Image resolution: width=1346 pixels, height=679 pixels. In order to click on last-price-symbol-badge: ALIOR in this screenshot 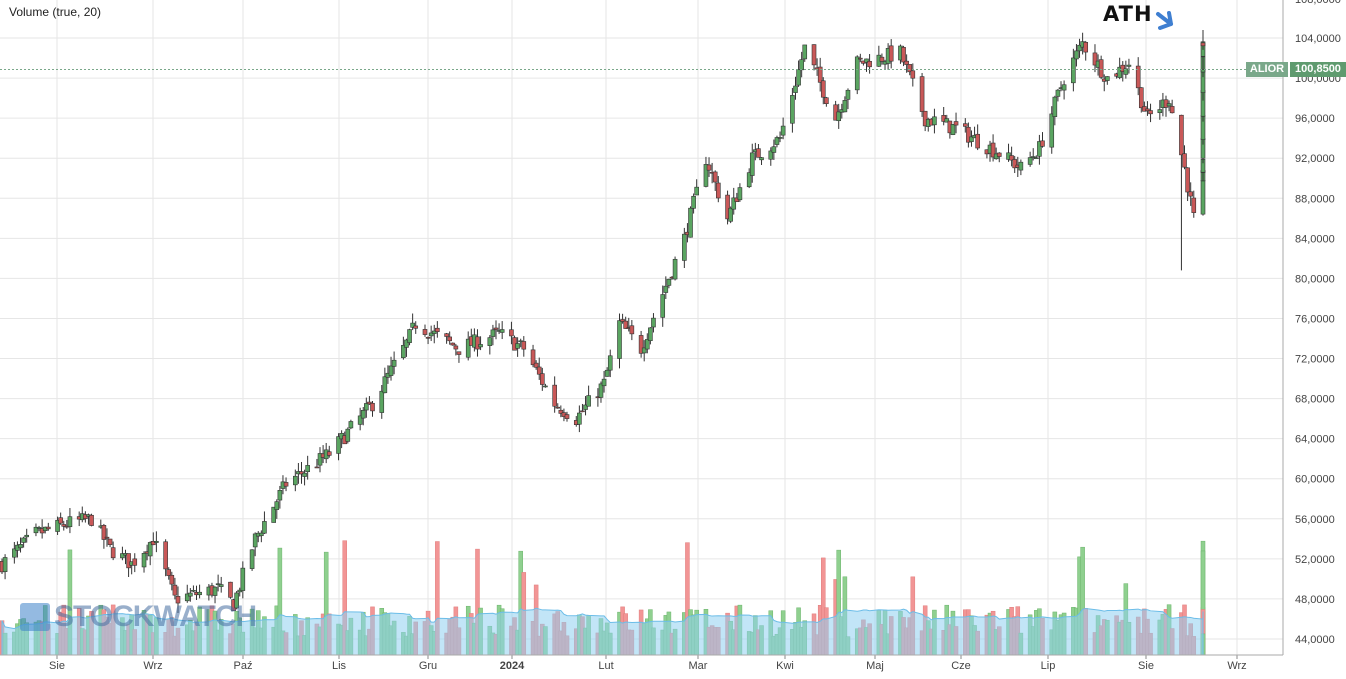, I will do `click(1267, 69)`.